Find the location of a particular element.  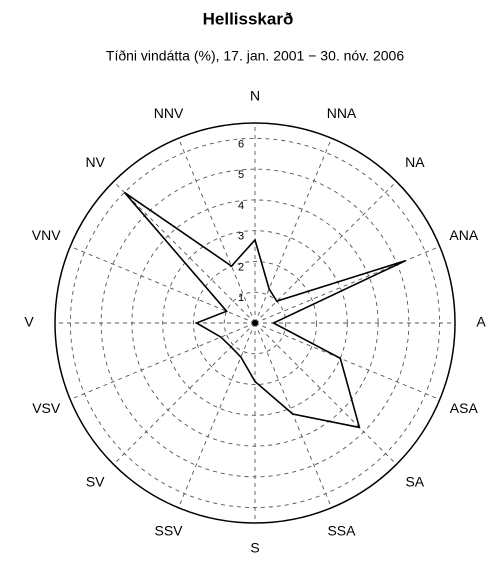

direction-label: ANA is located at coordinates (463, 235).